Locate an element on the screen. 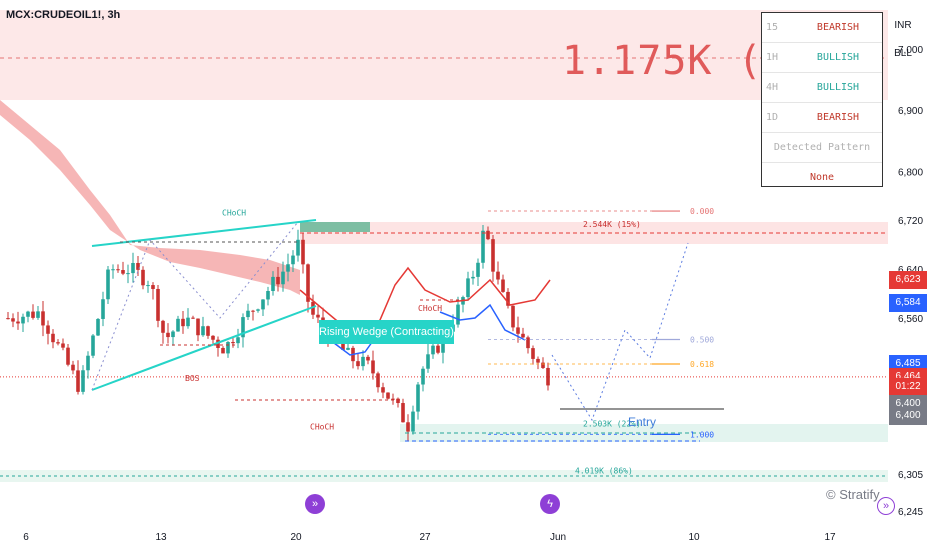 Image resolution: width=932 pixels, height=550 pixels. chart-annotation: 2.503K (22%) is located at coordinates (612, 423).